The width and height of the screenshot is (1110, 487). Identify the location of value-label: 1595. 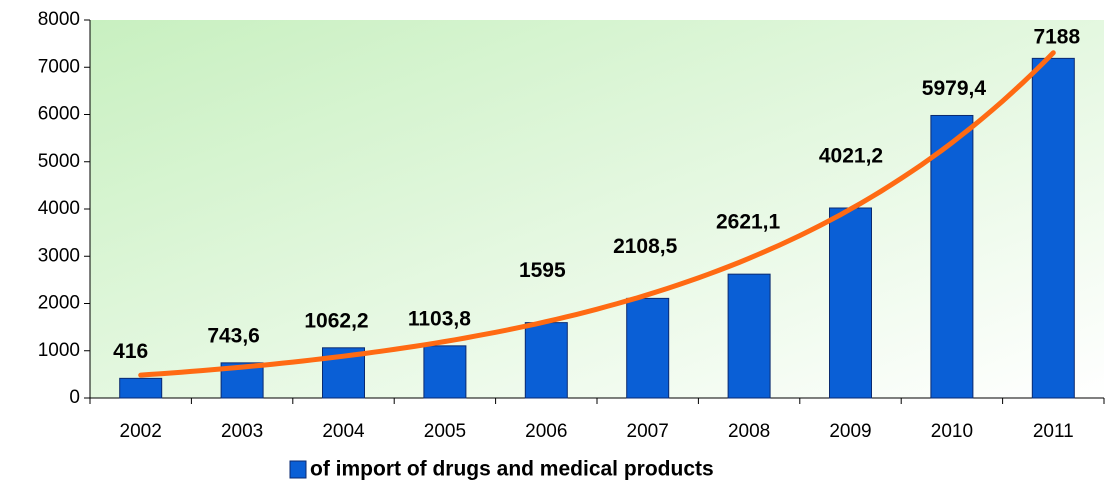
(542, 270).